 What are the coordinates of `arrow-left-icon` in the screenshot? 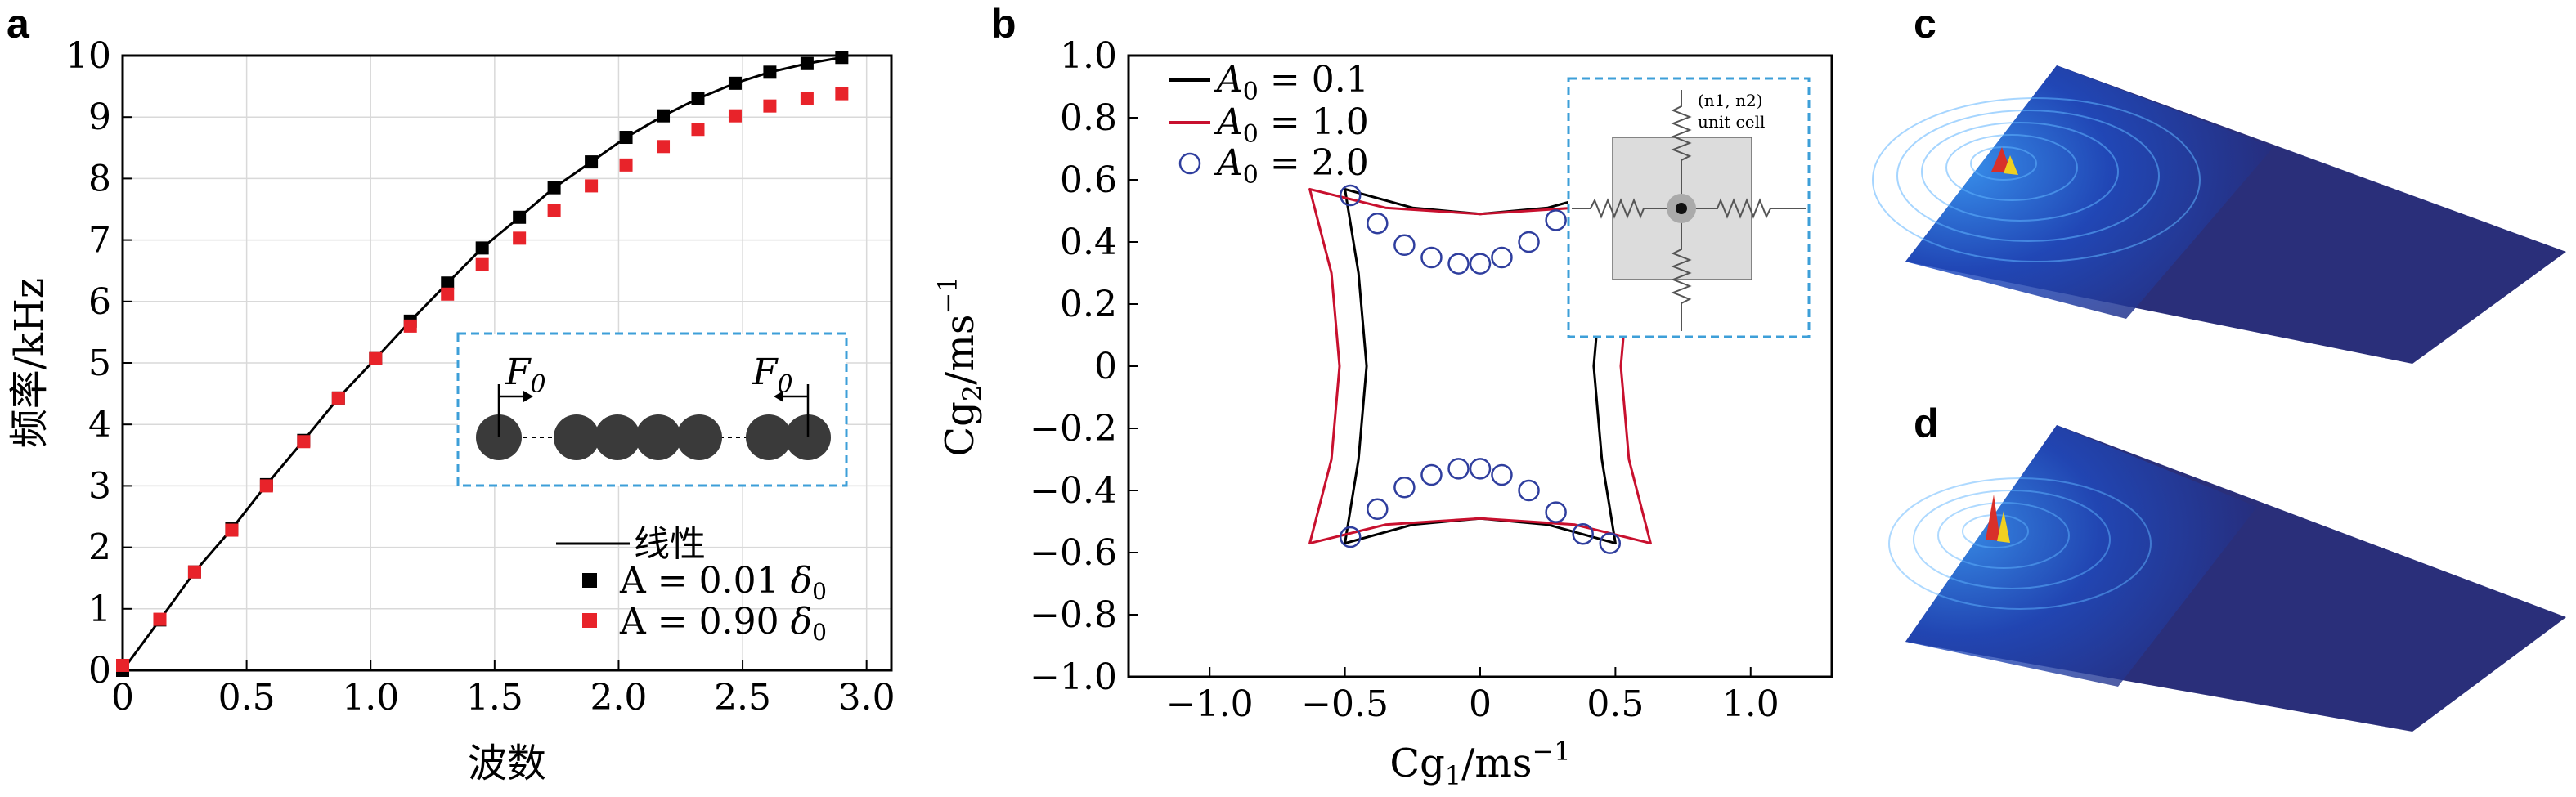 It's located at (778, 396).